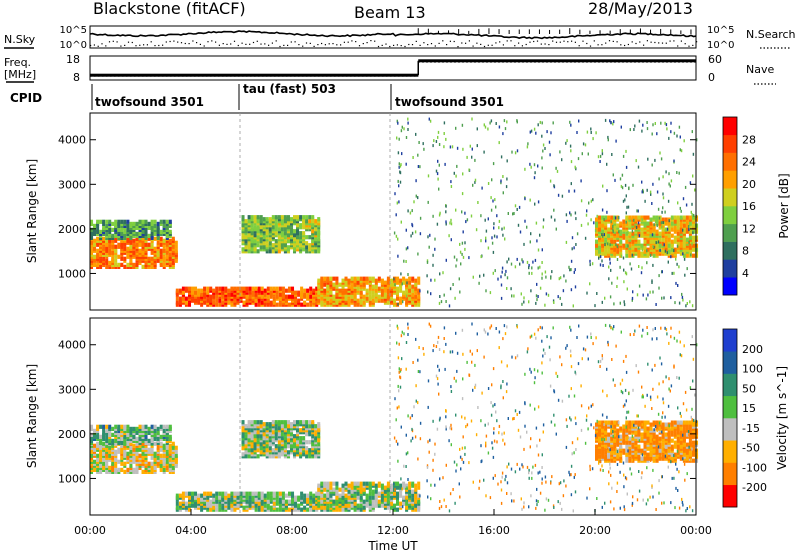  What do you see at coordinates (76, 77) in the screenshot?
I see `freq-left-tick-bottom: 8` at bounding box center [76, 77].